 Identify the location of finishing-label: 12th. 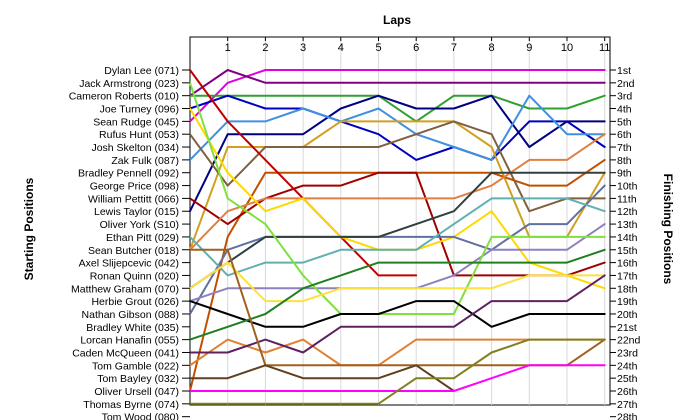
(627, 212).